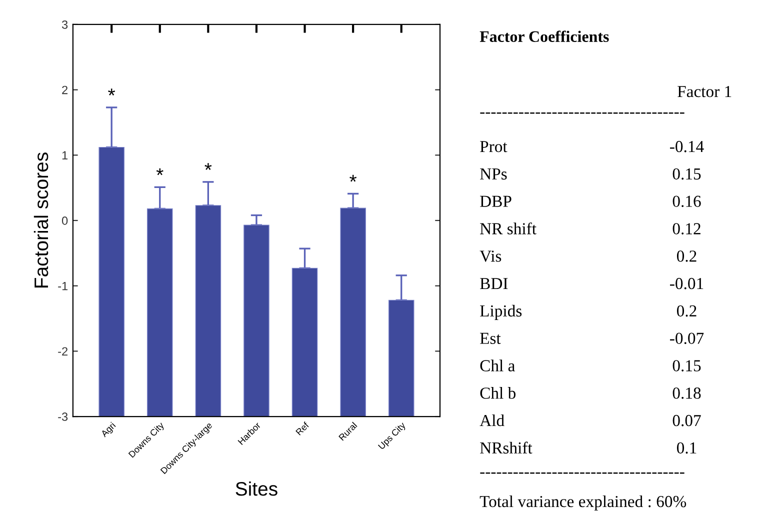  What do you see at coordinates (302, 428) in the screenshot?
I see `x-tick-label: Ref` at bounding box center [302, 428].